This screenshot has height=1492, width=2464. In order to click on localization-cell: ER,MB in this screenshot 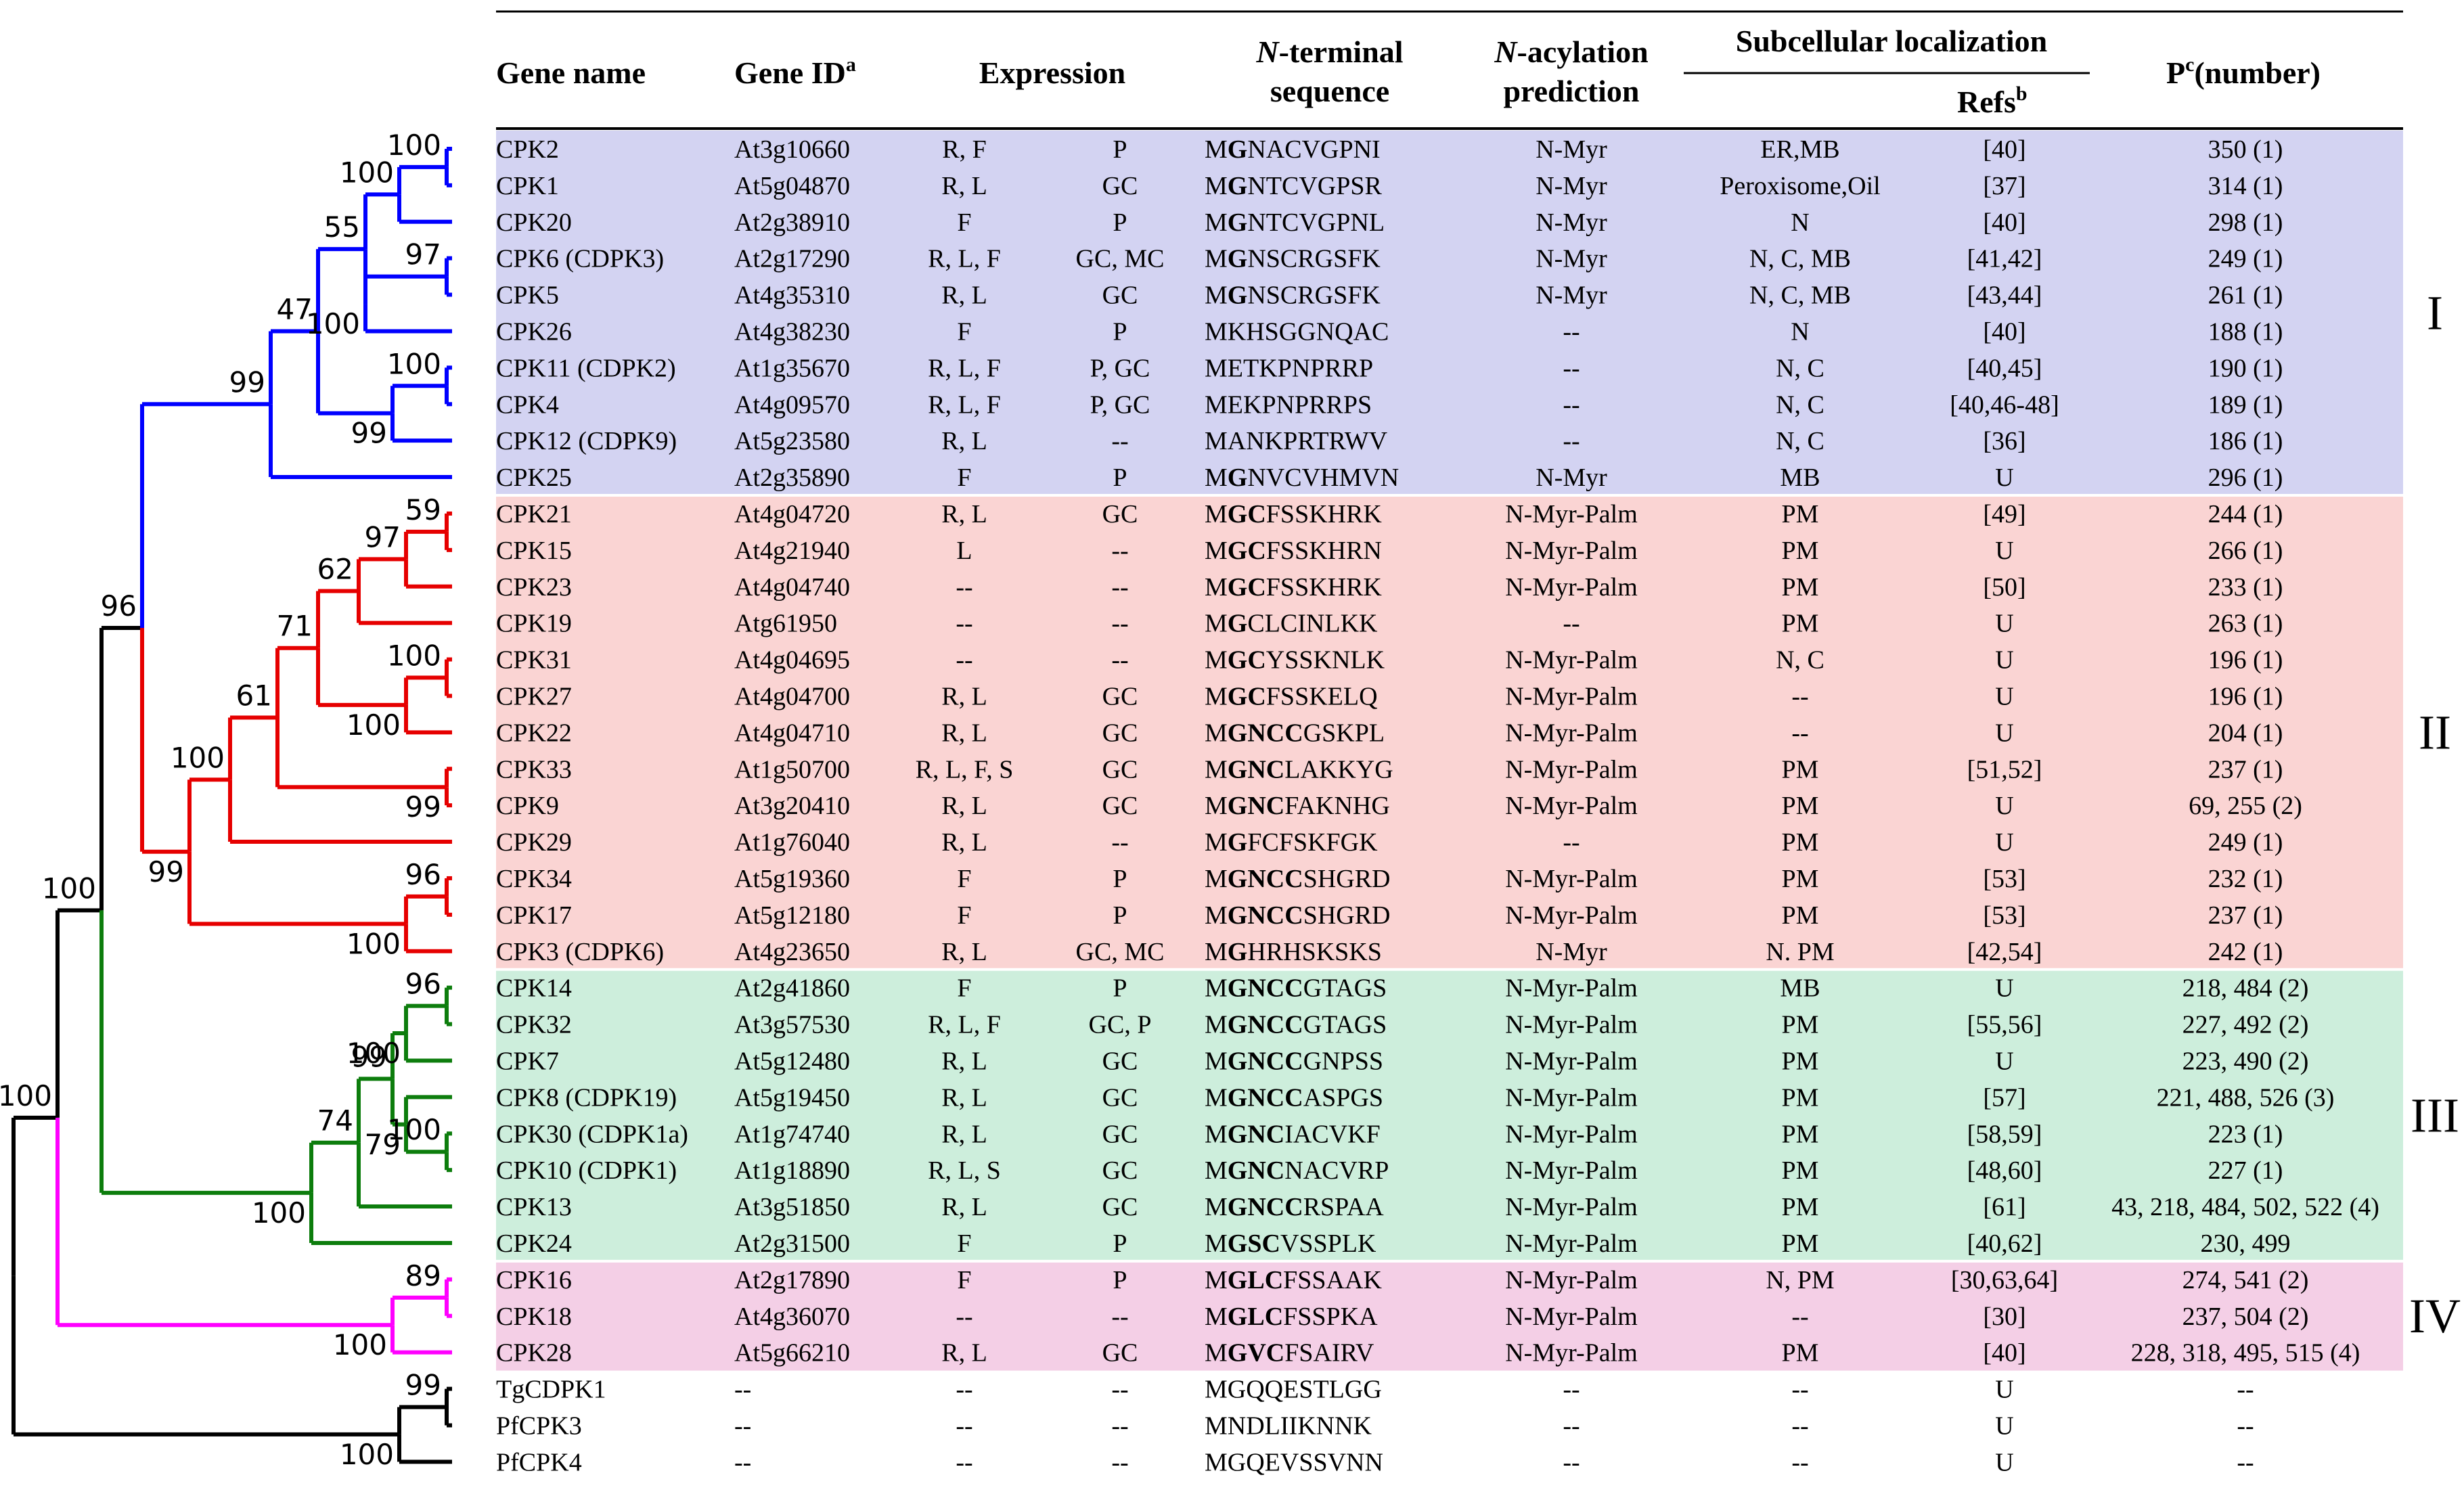, I will do `click(1799, 149)`.